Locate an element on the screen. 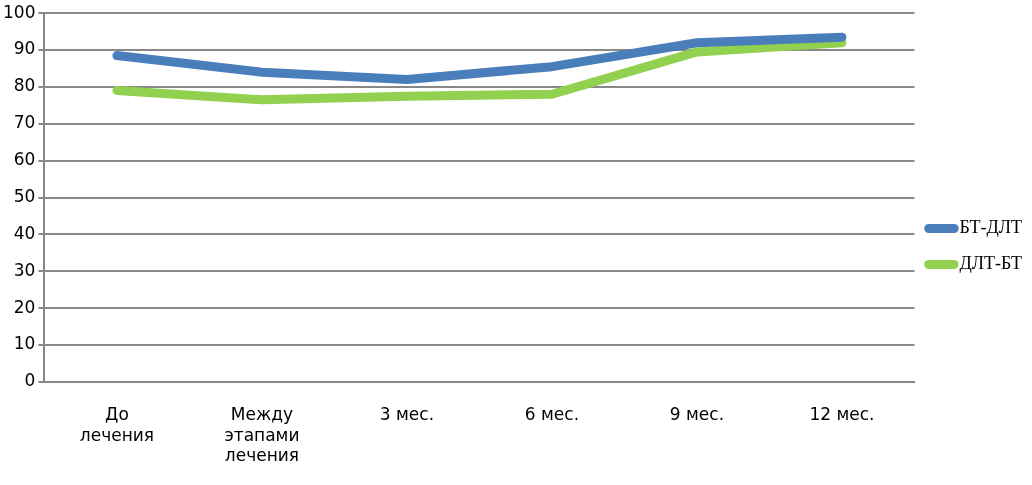 This screenshot has height=485, width=1032. y-tick-label: 0 is located at coordinates (30, 380).